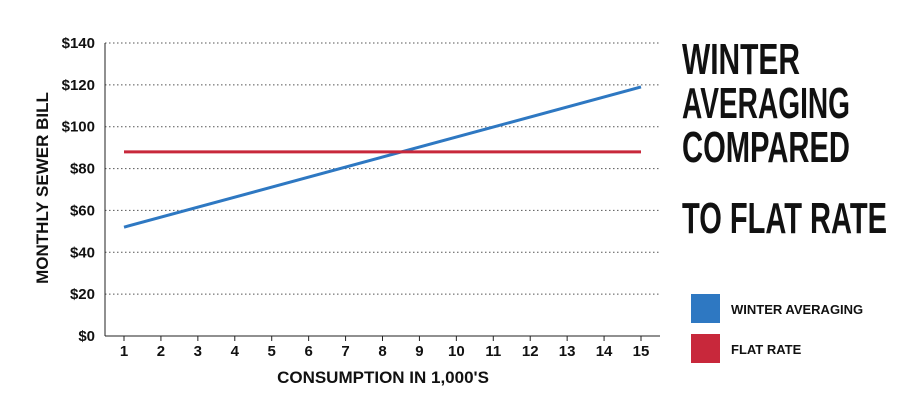 The height and width of the screenshot is (409, 900). Describe the element at coordinates (82, 210) in the screenshot. I see `y-tick-label: $60` at that location.